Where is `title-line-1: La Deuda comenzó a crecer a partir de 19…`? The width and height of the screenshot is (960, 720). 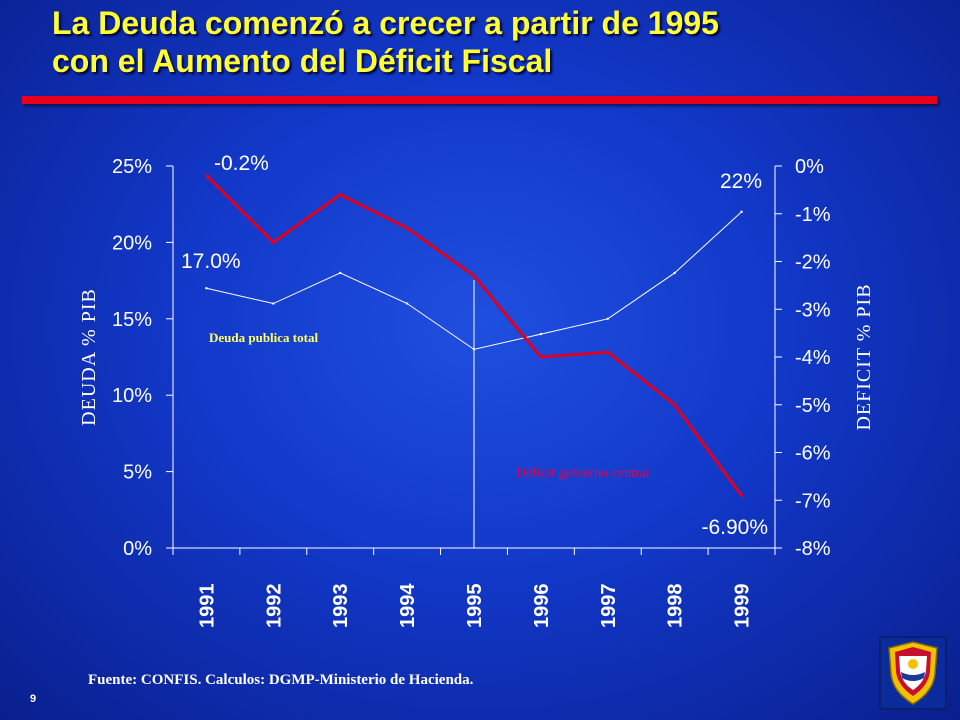
title-line-1: La Deuda comenzó a crecer a partir de 19… is located at coordinates (385, 23).